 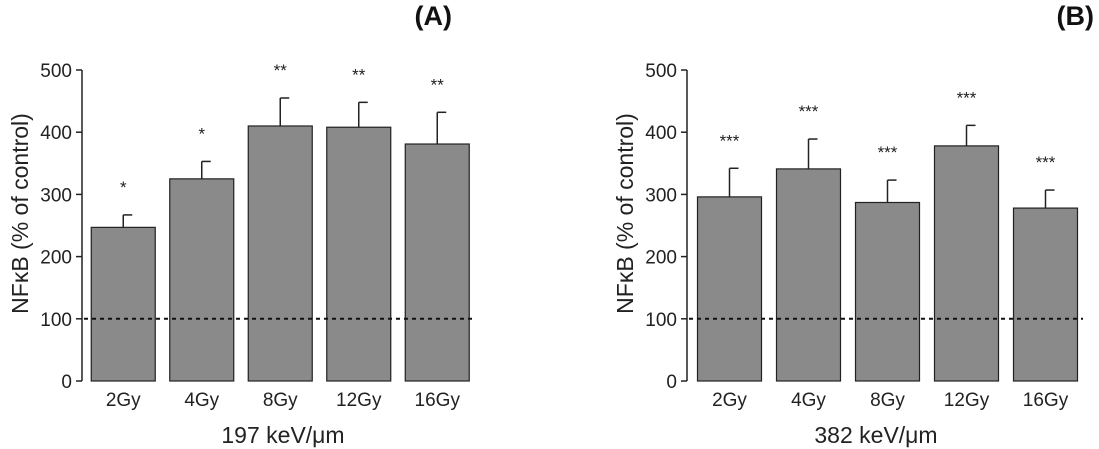 I want to click on panel-label: (A), so click(x=433, y=16).